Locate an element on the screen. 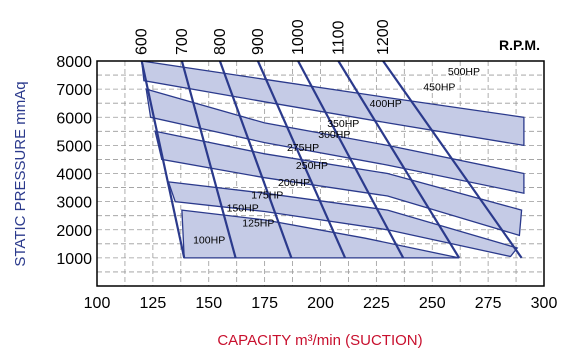  x-tick-label: 300 is located at coordinates (544, 303).